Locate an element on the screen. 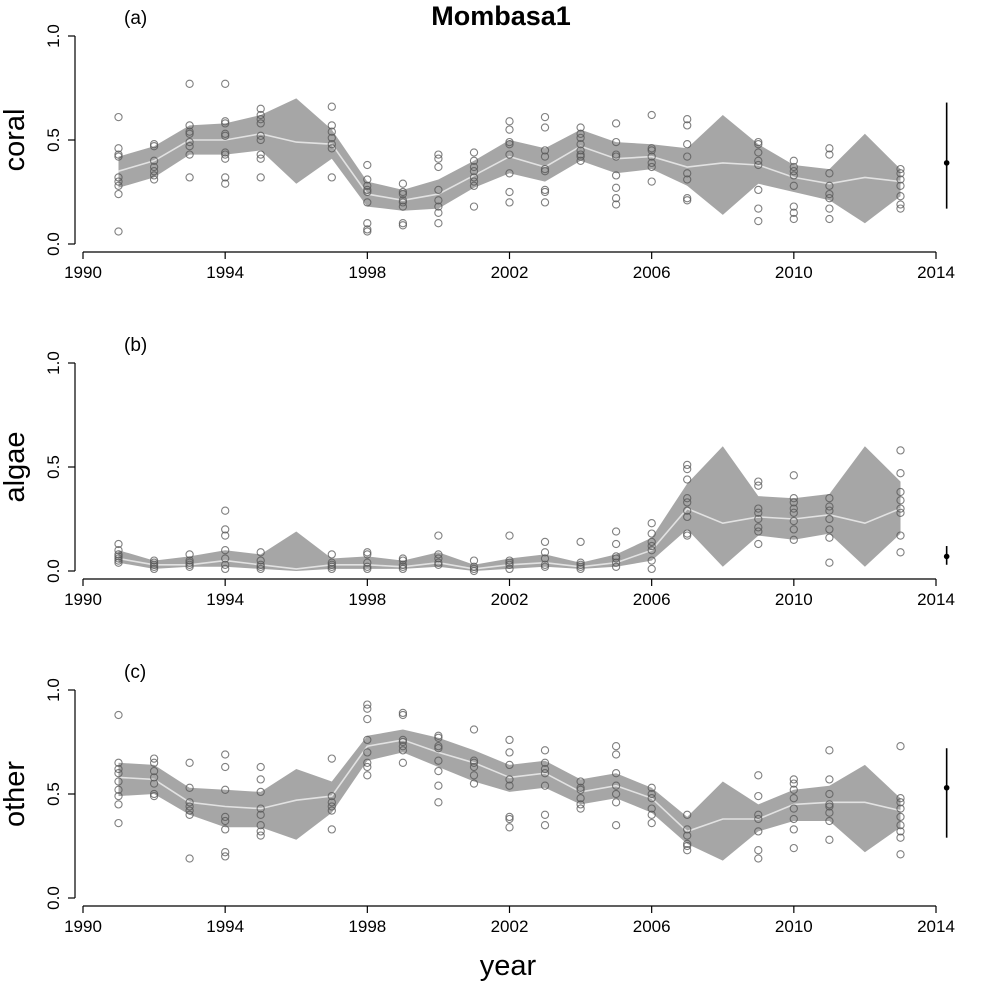 This screenshot has height=981, width=981. x-tick-label: 2010 is located at coordinates (794, 926).